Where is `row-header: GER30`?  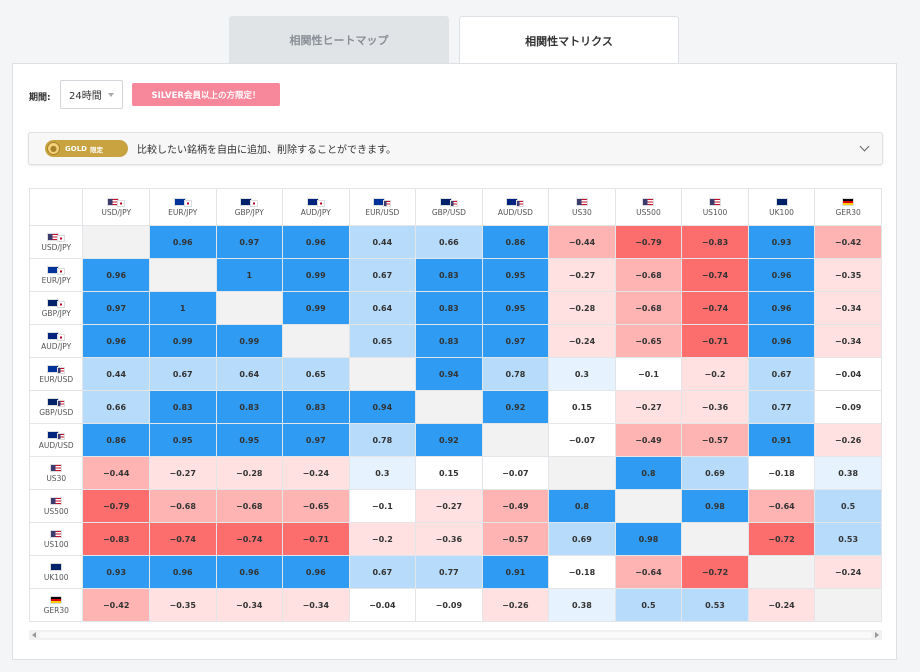 row-header: GER30 is located at coordinates (56, 605).